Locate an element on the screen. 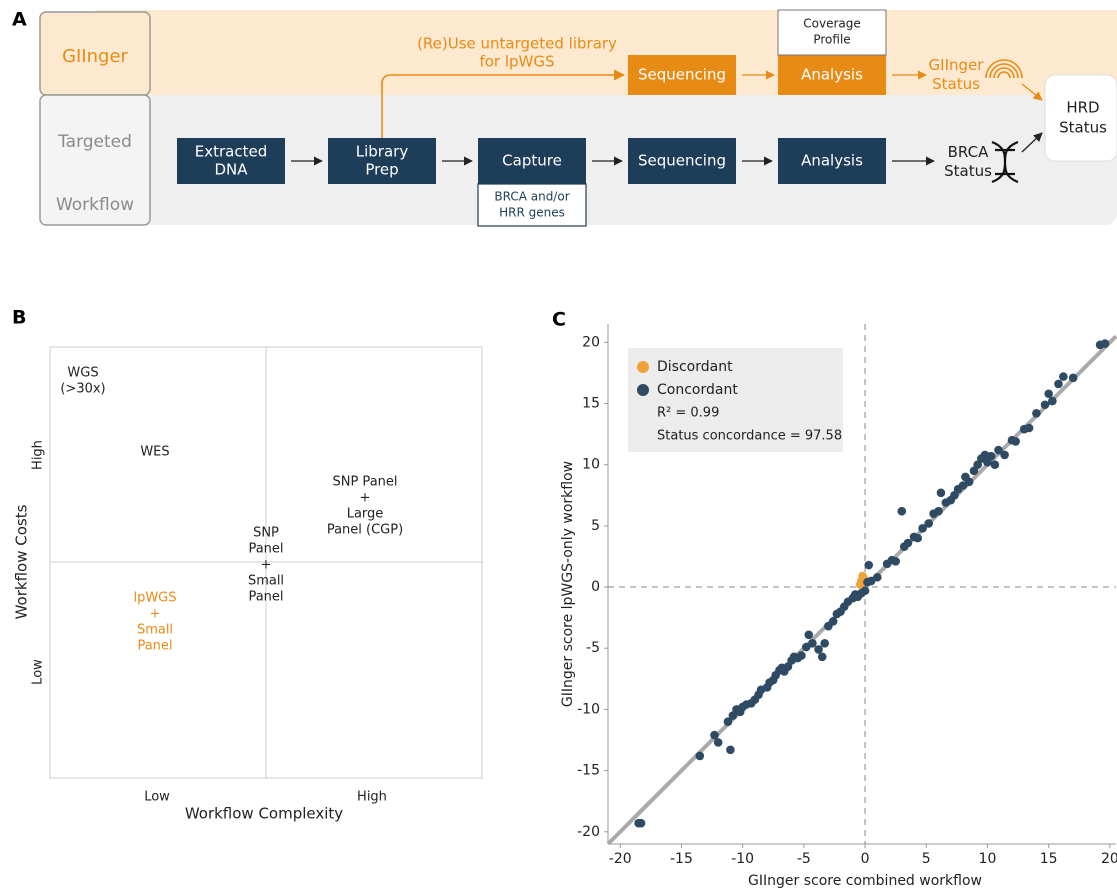 This screenshot has height=891, width=1117. y-tick-label: 0 is located at coordinates (595, 587).